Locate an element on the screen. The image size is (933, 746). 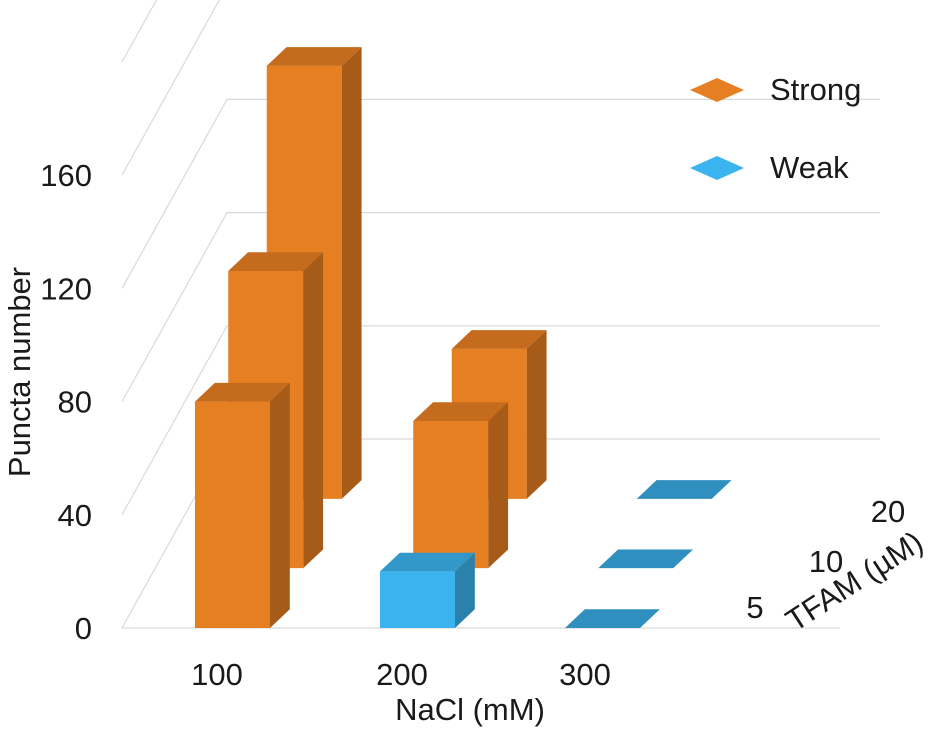
legend-label: Weak is located at coordinates (809, 167).